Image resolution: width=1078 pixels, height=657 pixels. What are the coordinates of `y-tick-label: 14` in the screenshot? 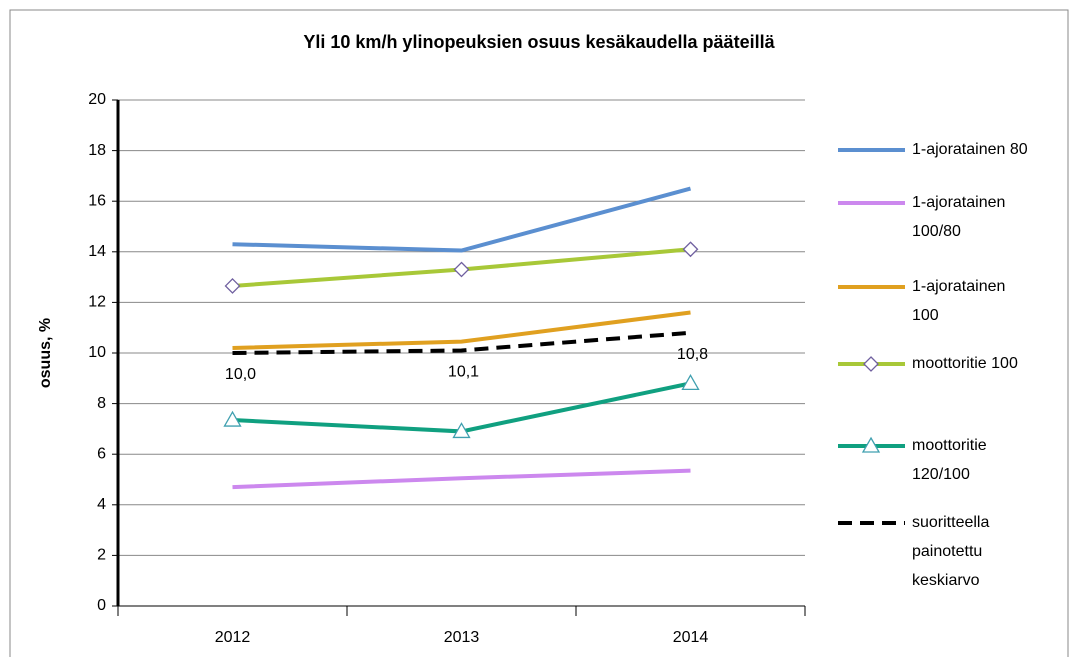 It's located at (97, 251).